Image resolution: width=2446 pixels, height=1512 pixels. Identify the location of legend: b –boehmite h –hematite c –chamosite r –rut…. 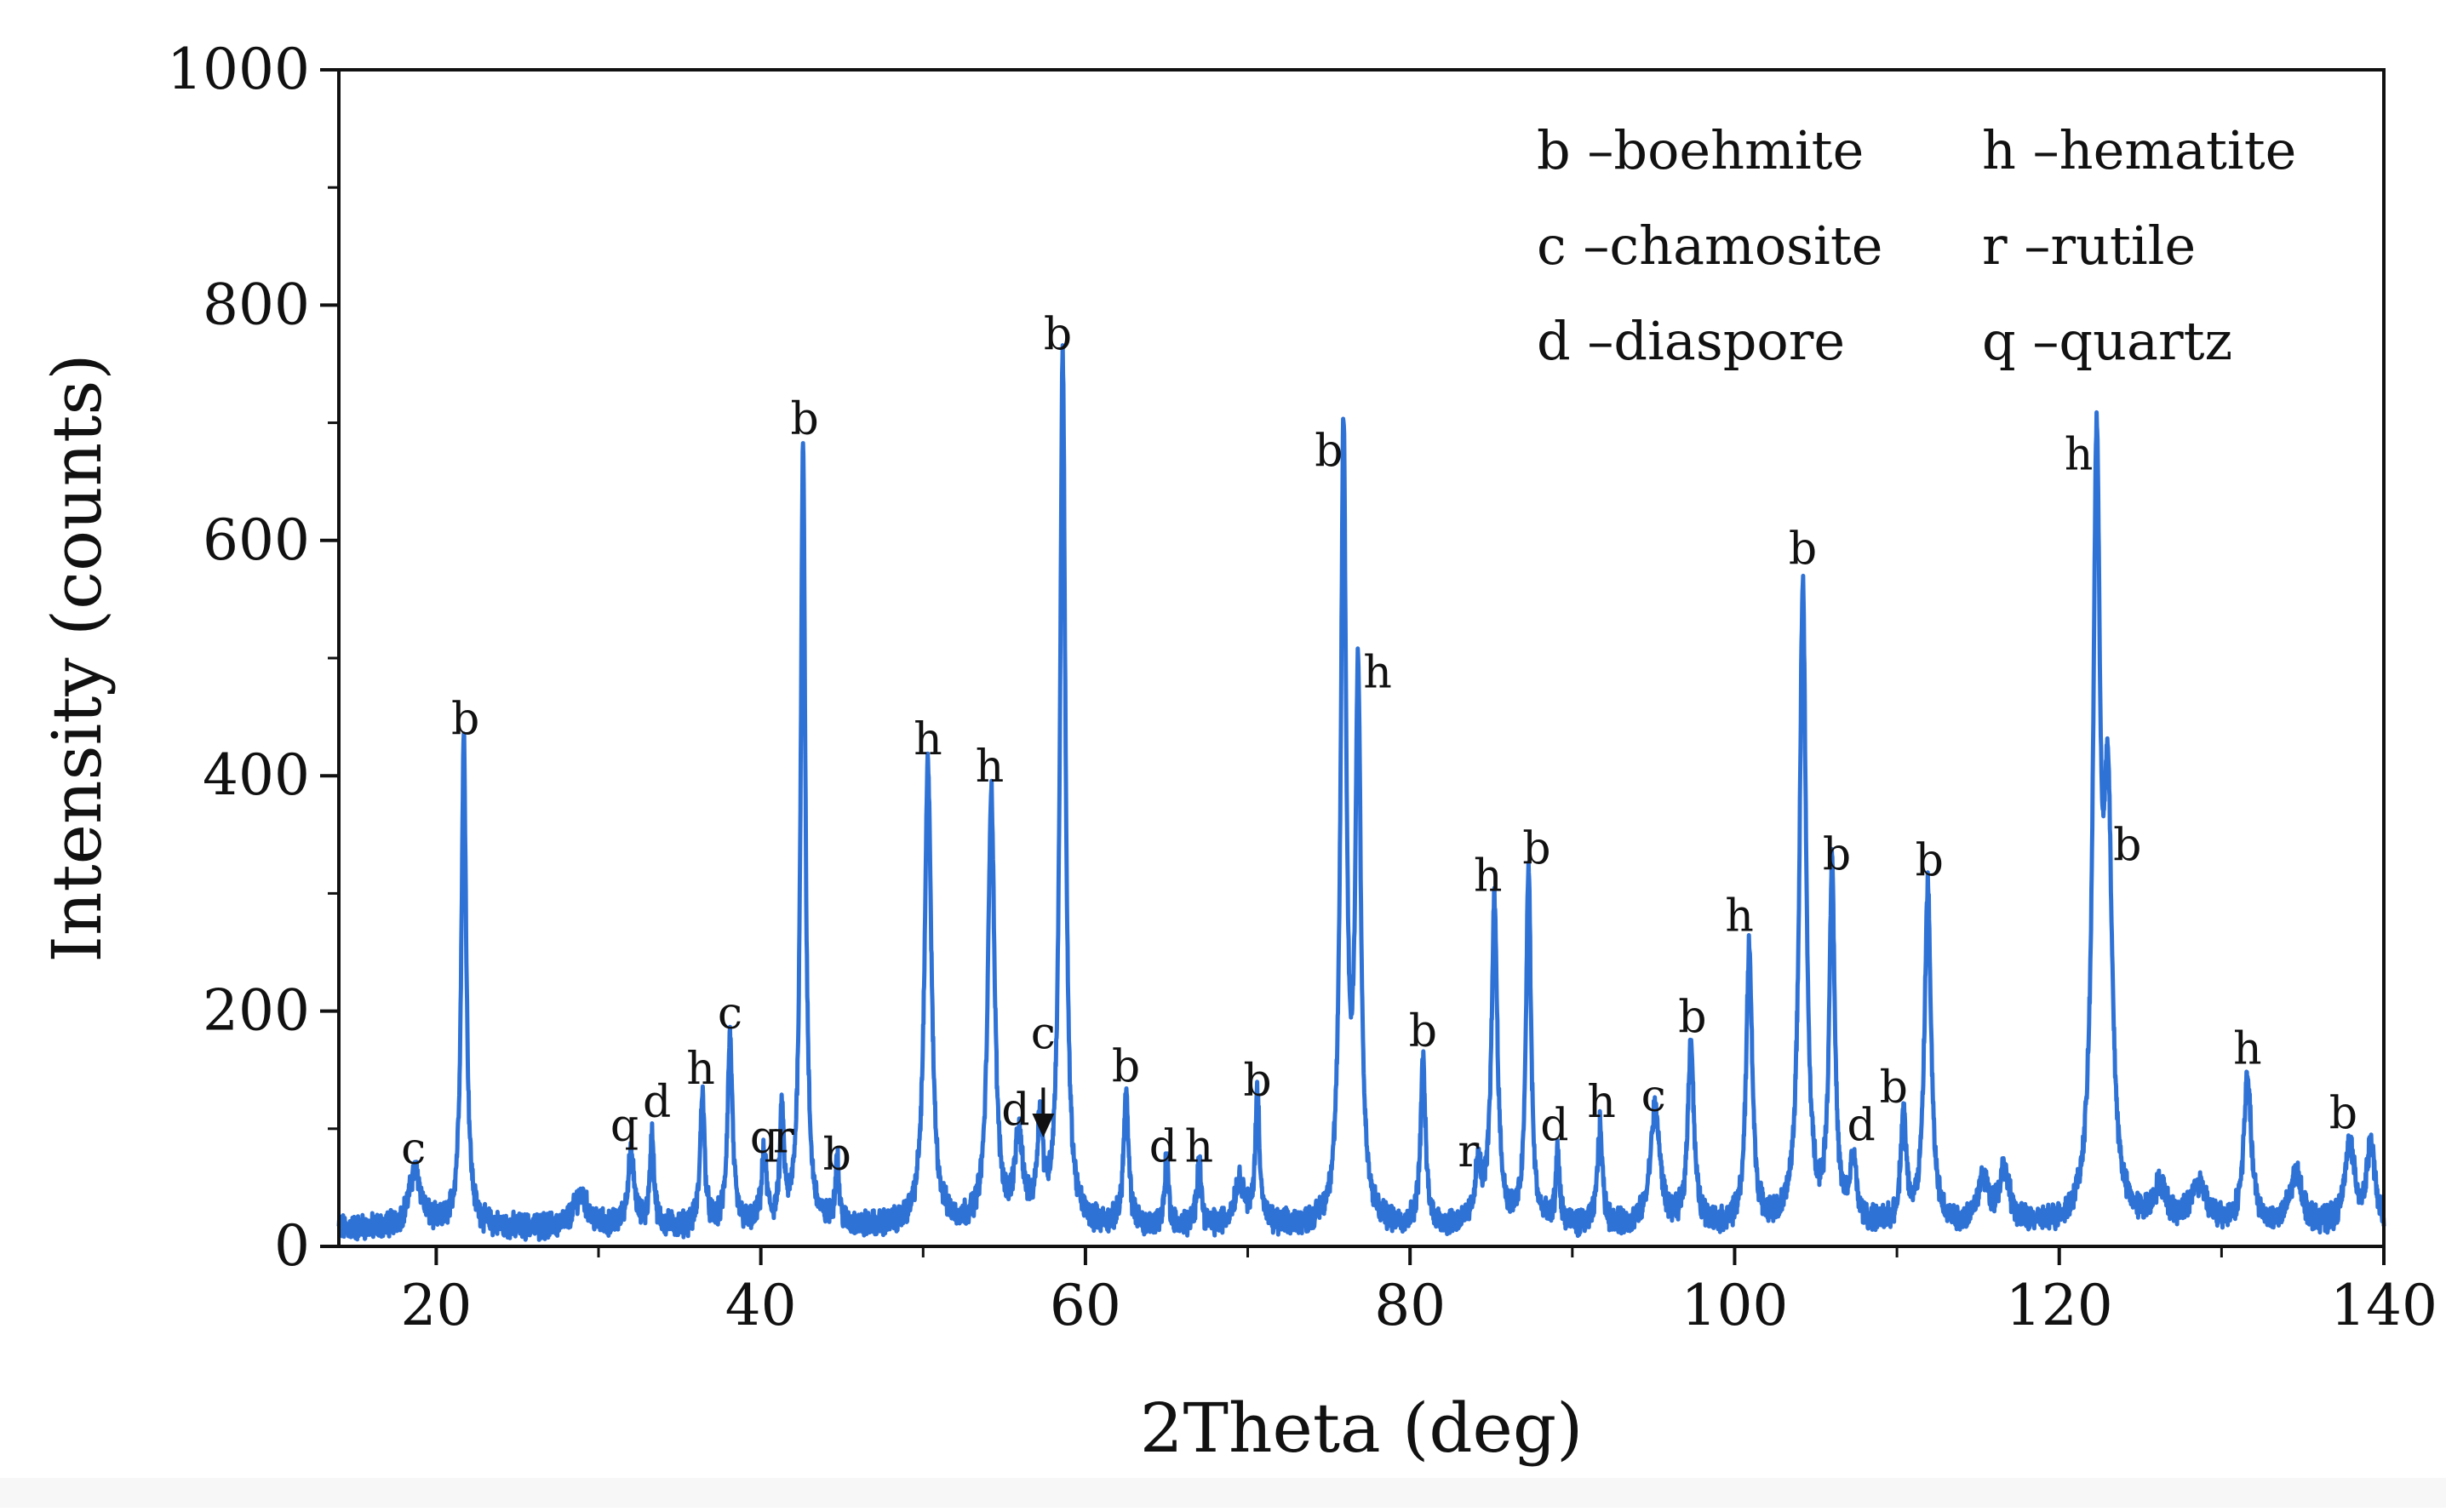
(1916, 246).